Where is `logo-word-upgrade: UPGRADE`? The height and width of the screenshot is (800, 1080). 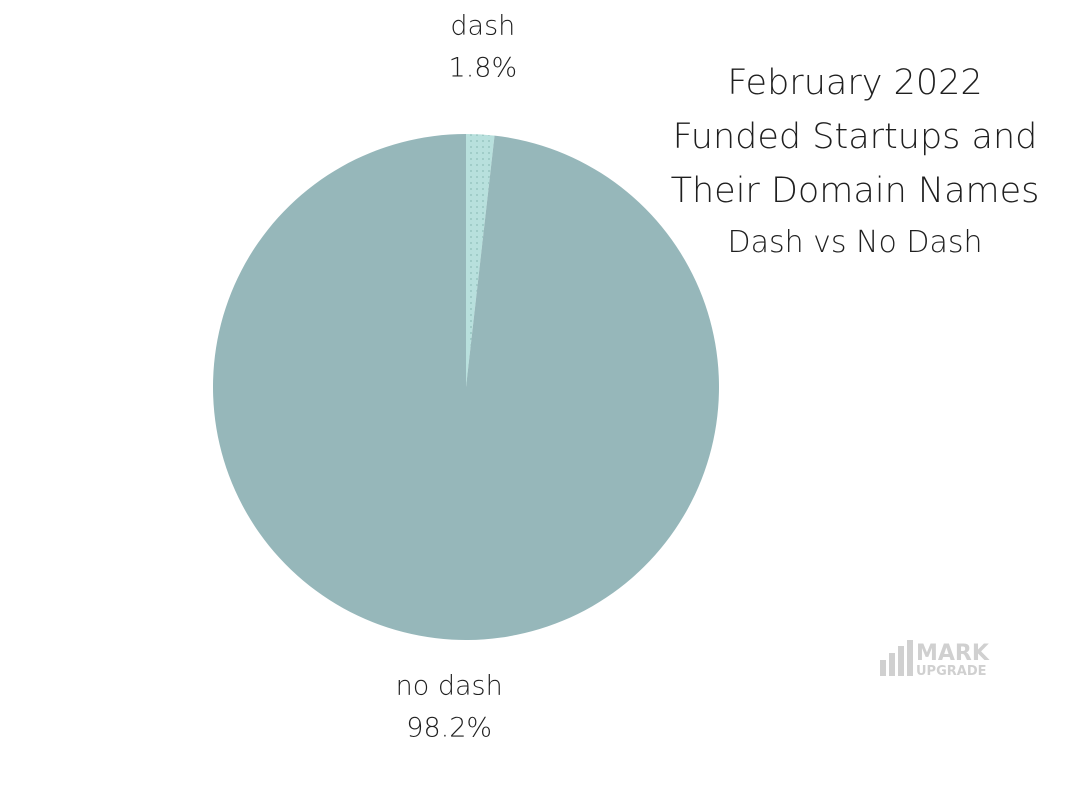
logo-word-upgrade: UPGRADE is located at coordinates (951, 671).